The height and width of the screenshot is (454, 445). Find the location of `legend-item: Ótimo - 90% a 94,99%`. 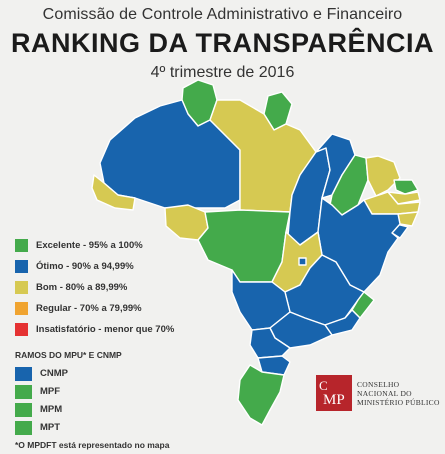

legend-item: Ótimo - 90% a 94,99% is located at coordinates (94, 266).